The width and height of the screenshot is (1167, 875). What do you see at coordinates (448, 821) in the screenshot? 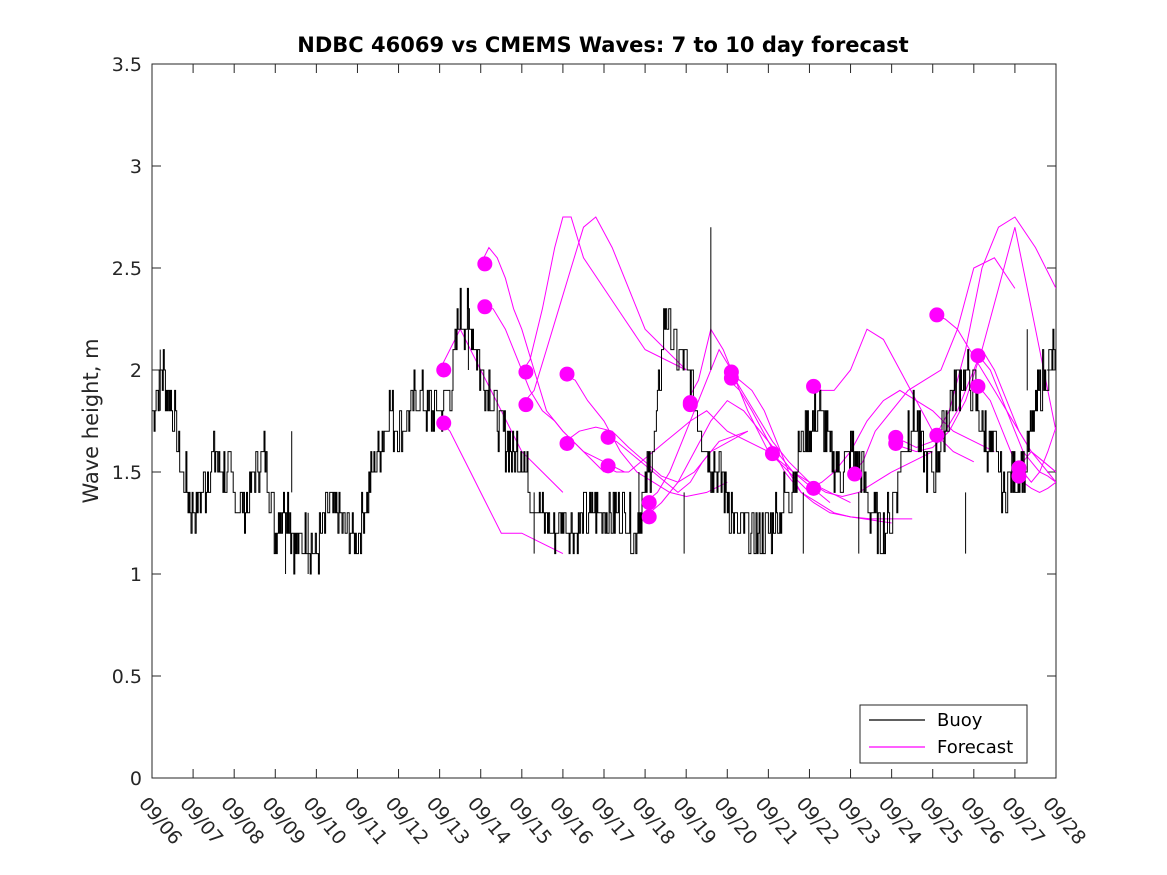
I see `x-tick-label: 09/13` at bounding box center [448, 821].